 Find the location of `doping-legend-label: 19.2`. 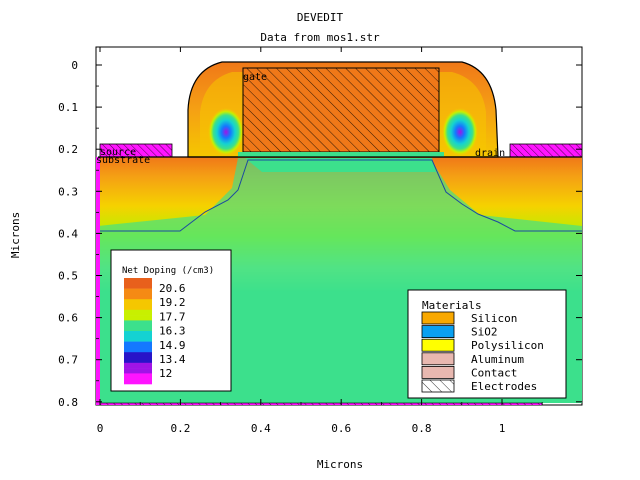

doping-legend-label: 19.2 is located at coordinates (172, 302).